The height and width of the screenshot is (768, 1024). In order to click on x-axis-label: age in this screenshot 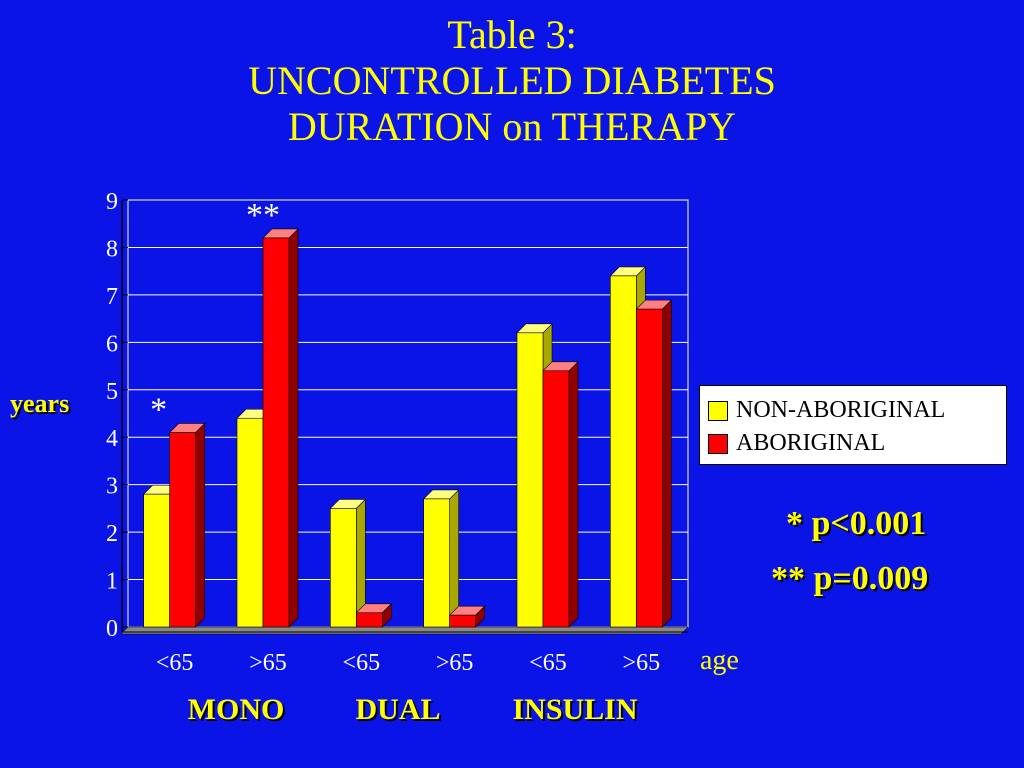, I will do `click(719, 660)`.